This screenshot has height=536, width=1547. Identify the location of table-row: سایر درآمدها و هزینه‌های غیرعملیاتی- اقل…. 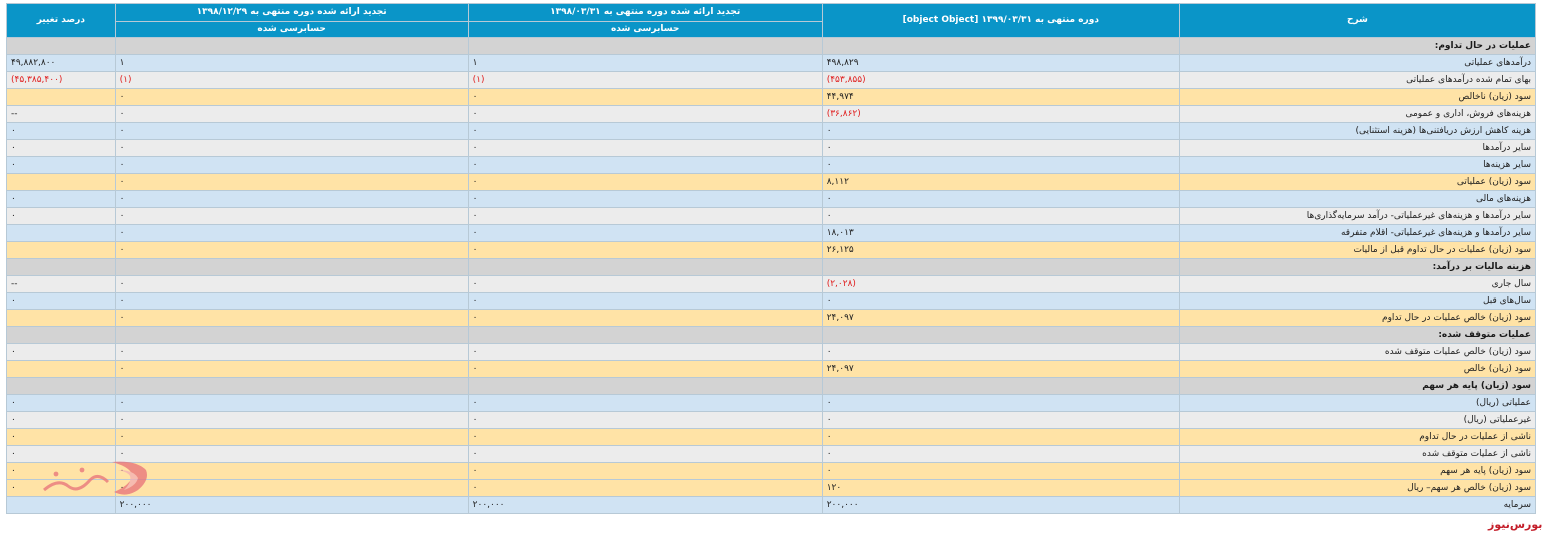
(771, 233).